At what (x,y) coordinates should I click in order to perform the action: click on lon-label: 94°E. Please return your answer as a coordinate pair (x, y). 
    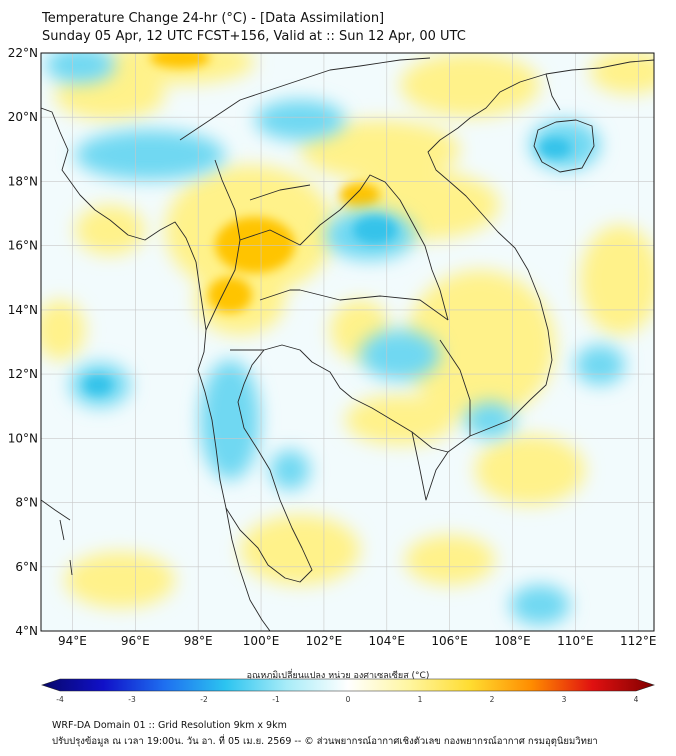
    Looking at the image, I should click on (72, 641).